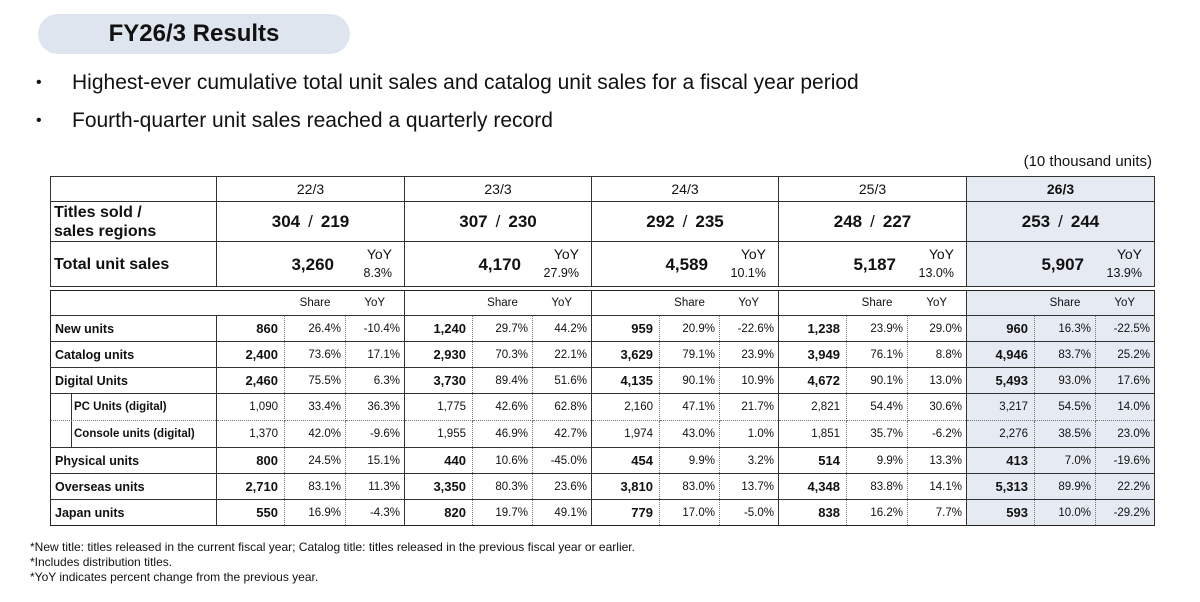  I want to click on yoy-value: -10.4%, so click(375, 328).